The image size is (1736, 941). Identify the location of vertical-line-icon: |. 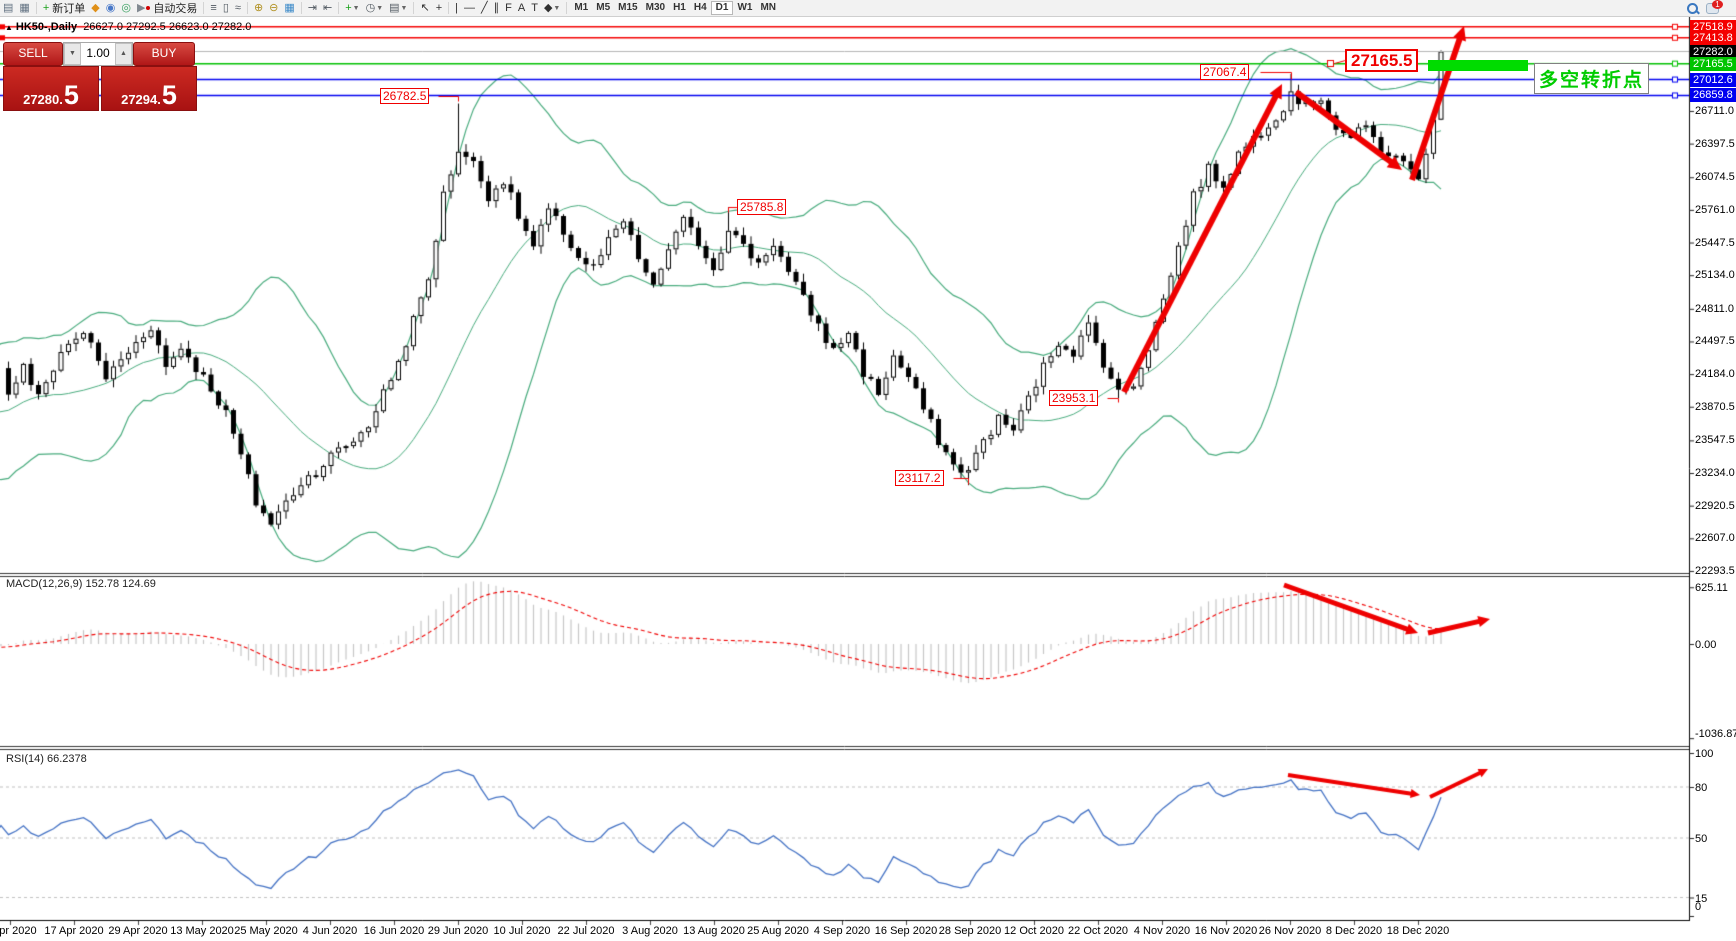
(456, 8).